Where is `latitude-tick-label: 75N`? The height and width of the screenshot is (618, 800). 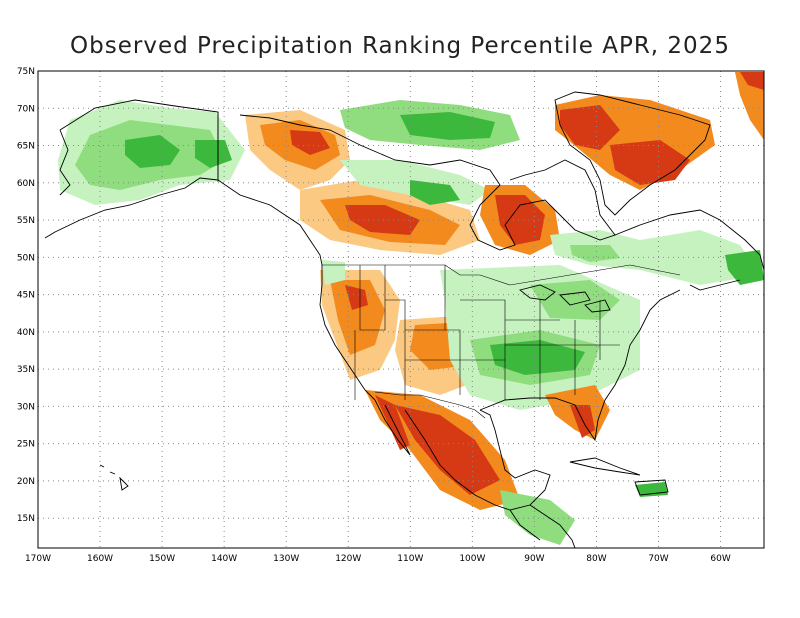 latitude-tick-label: 75N is located at coordinates (26, 72).